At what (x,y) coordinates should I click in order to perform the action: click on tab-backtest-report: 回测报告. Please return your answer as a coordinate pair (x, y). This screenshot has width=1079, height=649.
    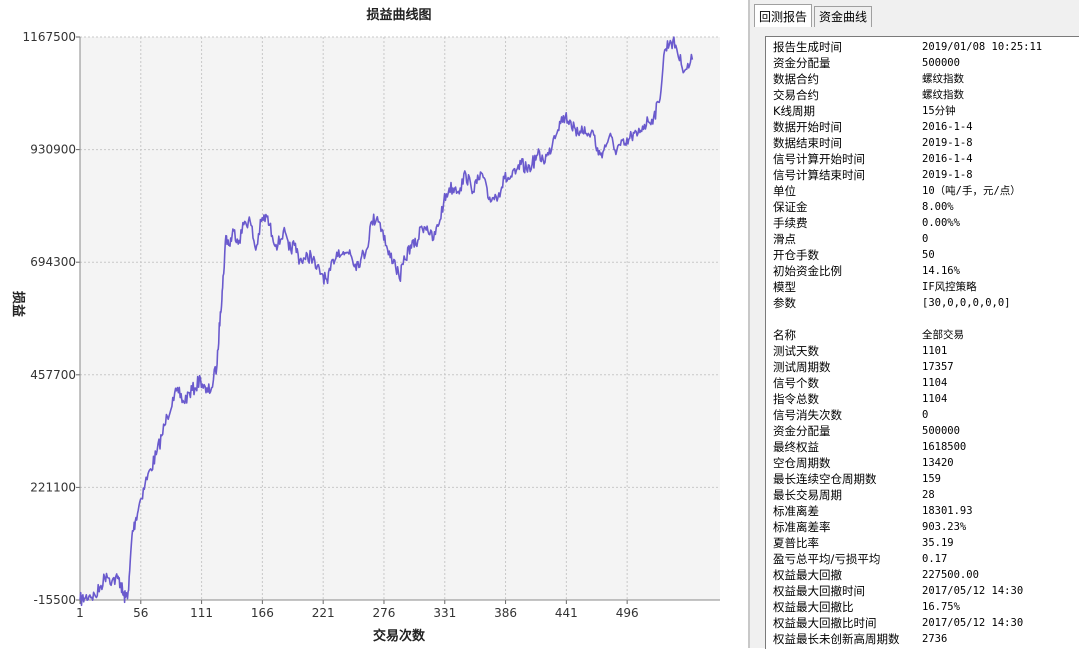
    Looking at the image, I should click on (783, 15).